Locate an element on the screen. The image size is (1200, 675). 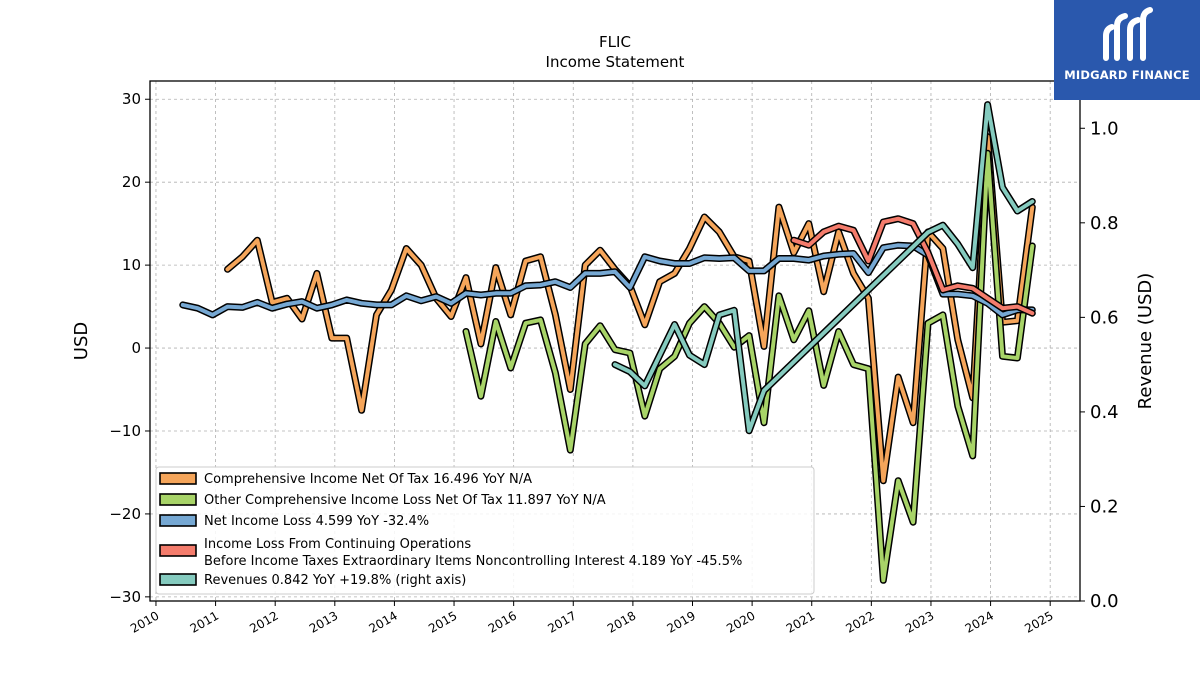
y-tick-label-right: 0.0 is located at coordinates (1104, 601).